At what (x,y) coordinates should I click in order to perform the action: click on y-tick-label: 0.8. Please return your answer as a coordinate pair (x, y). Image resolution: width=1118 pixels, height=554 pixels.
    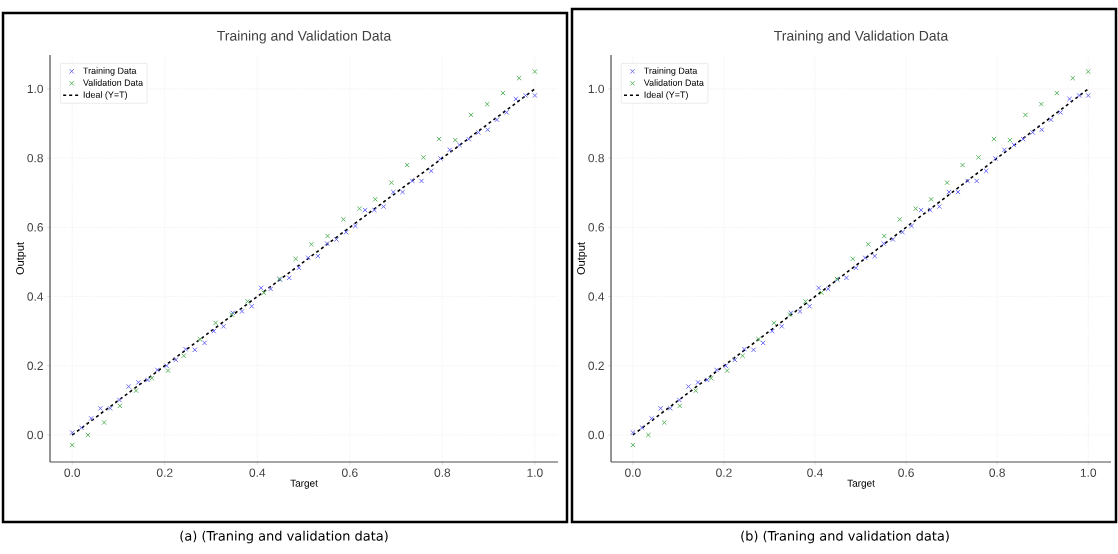
    Looking at the image, I should click on (596, 158).